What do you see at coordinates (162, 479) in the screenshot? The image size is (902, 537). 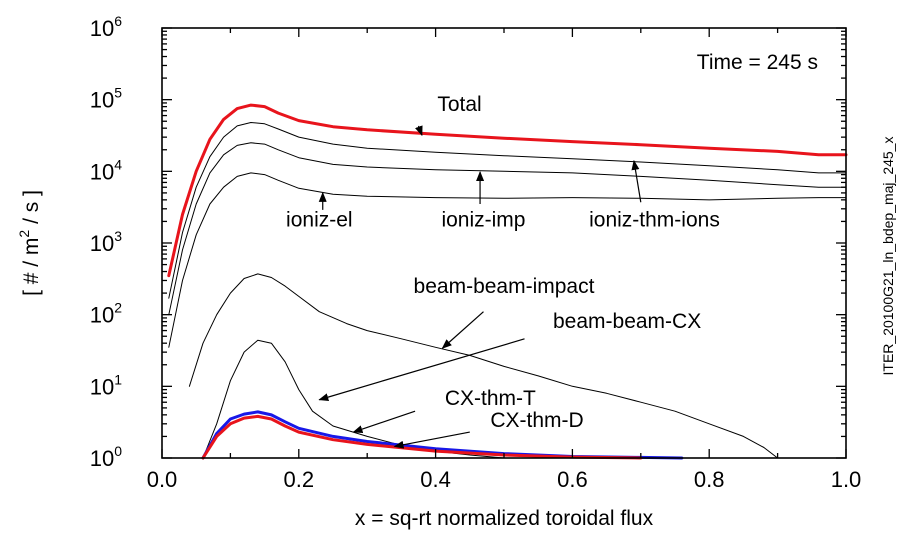 I see `x-tick-label: 0.0` at bounding box center [162, 479].